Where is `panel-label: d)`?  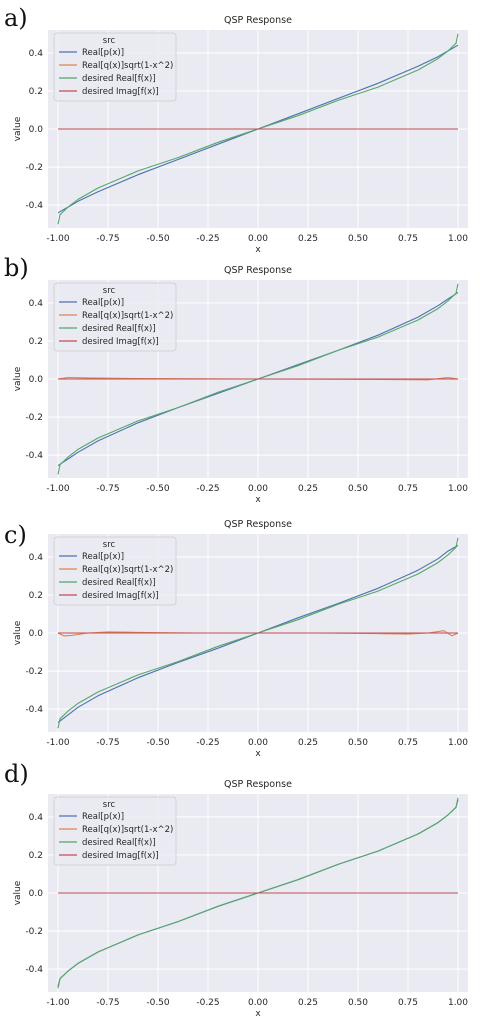
panel-label: d) is located at coordinates (16, 774).